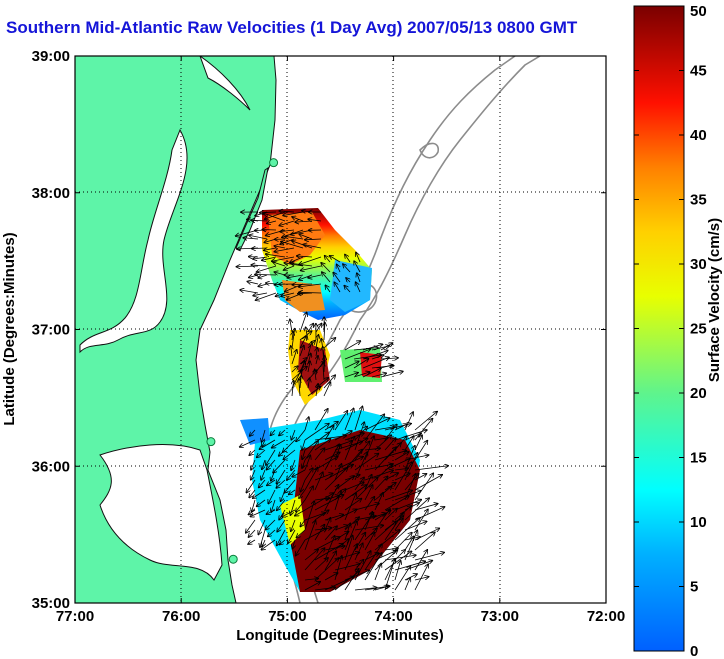 The width and height of the screenshot is (724, 659). Describe the element at coordinates (75, 616) in the screenshot. I see `x-tick-label: 77:00` at that location.